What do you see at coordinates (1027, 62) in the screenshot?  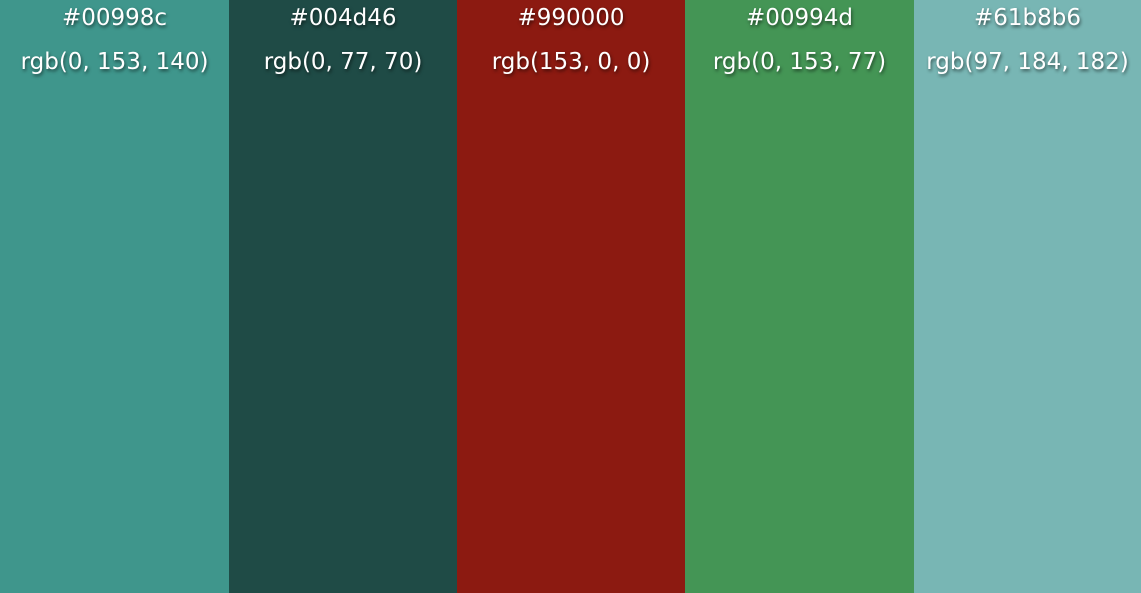 I see `swatch-rgb-label: rgb(97, 184, 182)` at bounding box center [1027, 62].